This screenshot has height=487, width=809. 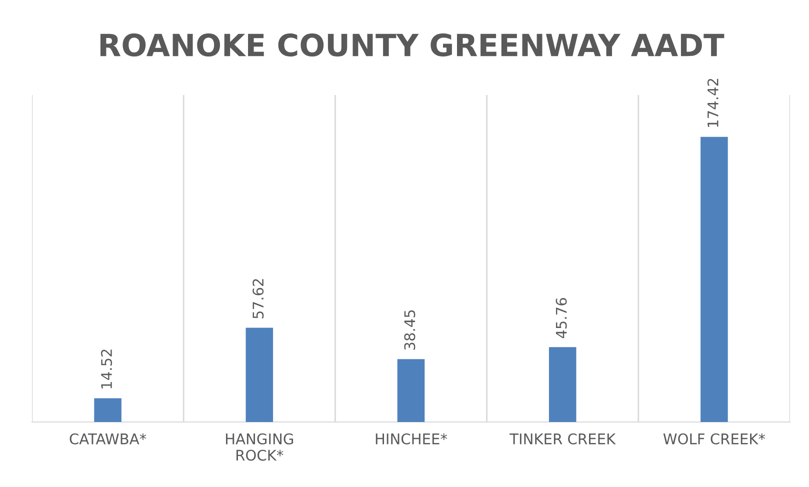 I want to click on x-tick-label: HINCHEE*, so click(x=412, y=438).